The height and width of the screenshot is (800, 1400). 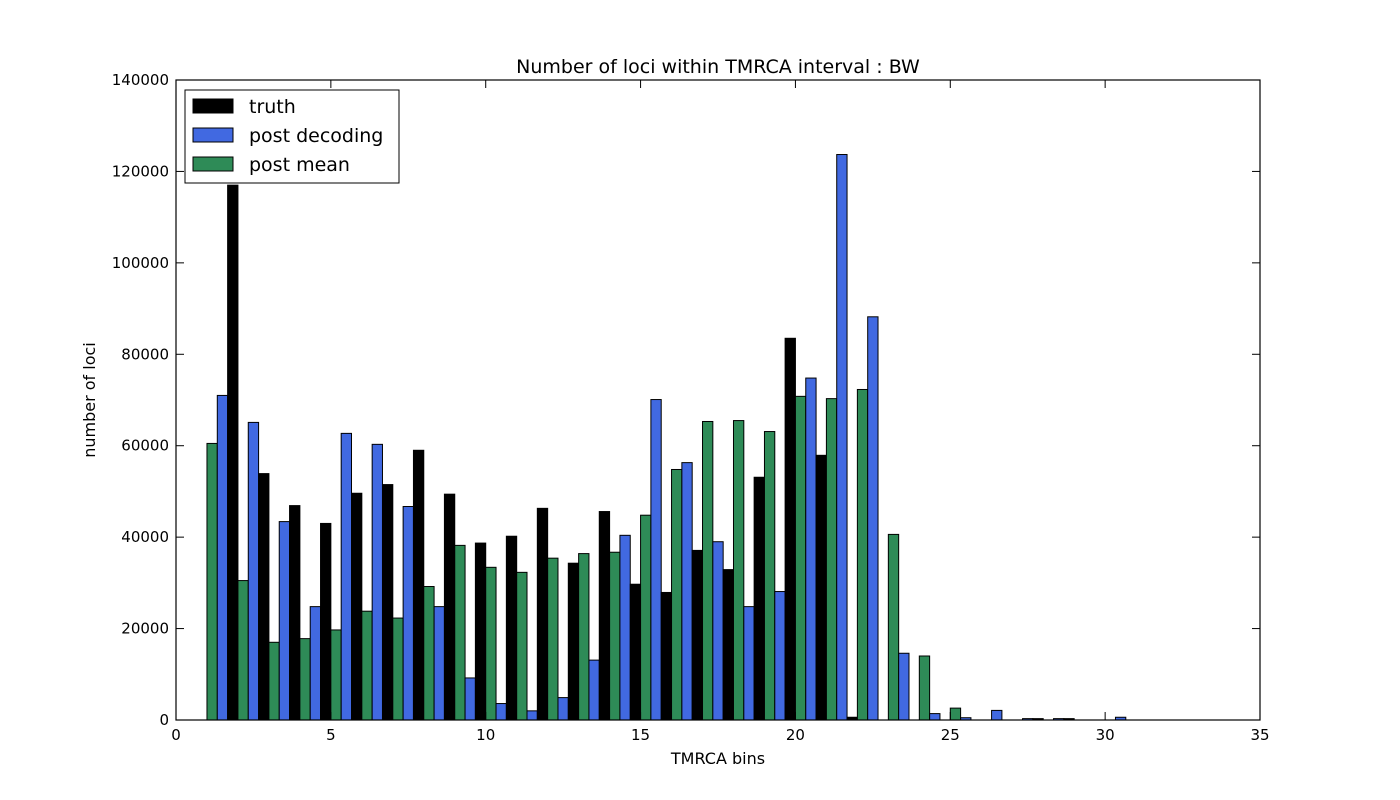 I want to click on x-tick-label: 35, so click(x=1259, y=735).